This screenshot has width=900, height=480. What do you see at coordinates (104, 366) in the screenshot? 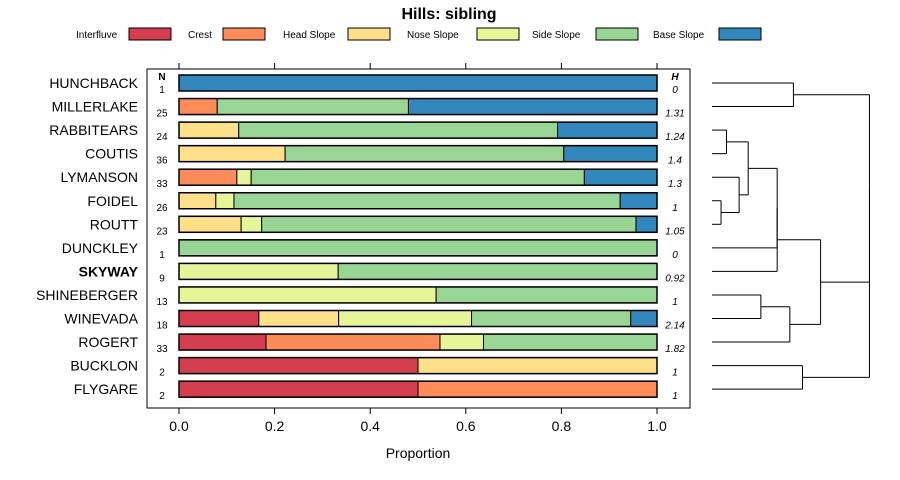
I see `row-label-12: BUCKLON` at bounding box center [104, 366].